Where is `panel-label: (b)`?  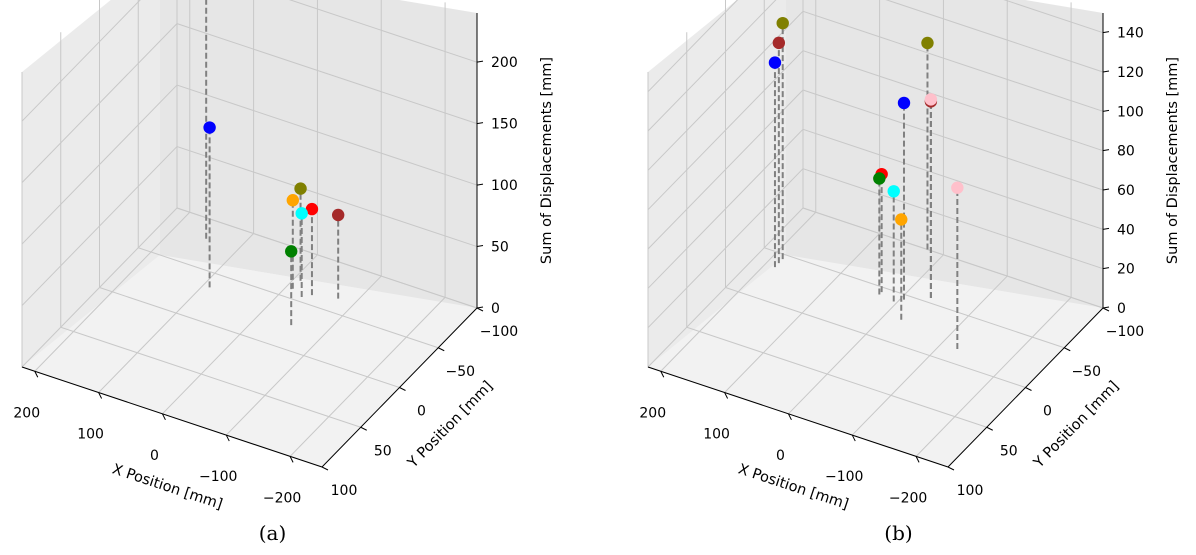 panel-label: (b) is located at coordinates (898, 533).